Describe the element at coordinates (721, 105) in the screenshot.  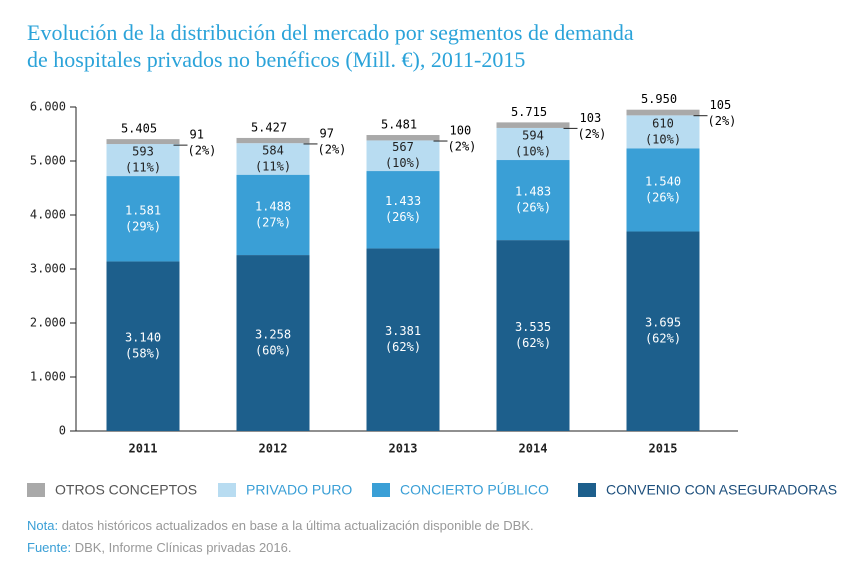
I see `value-label: 105` at that location.